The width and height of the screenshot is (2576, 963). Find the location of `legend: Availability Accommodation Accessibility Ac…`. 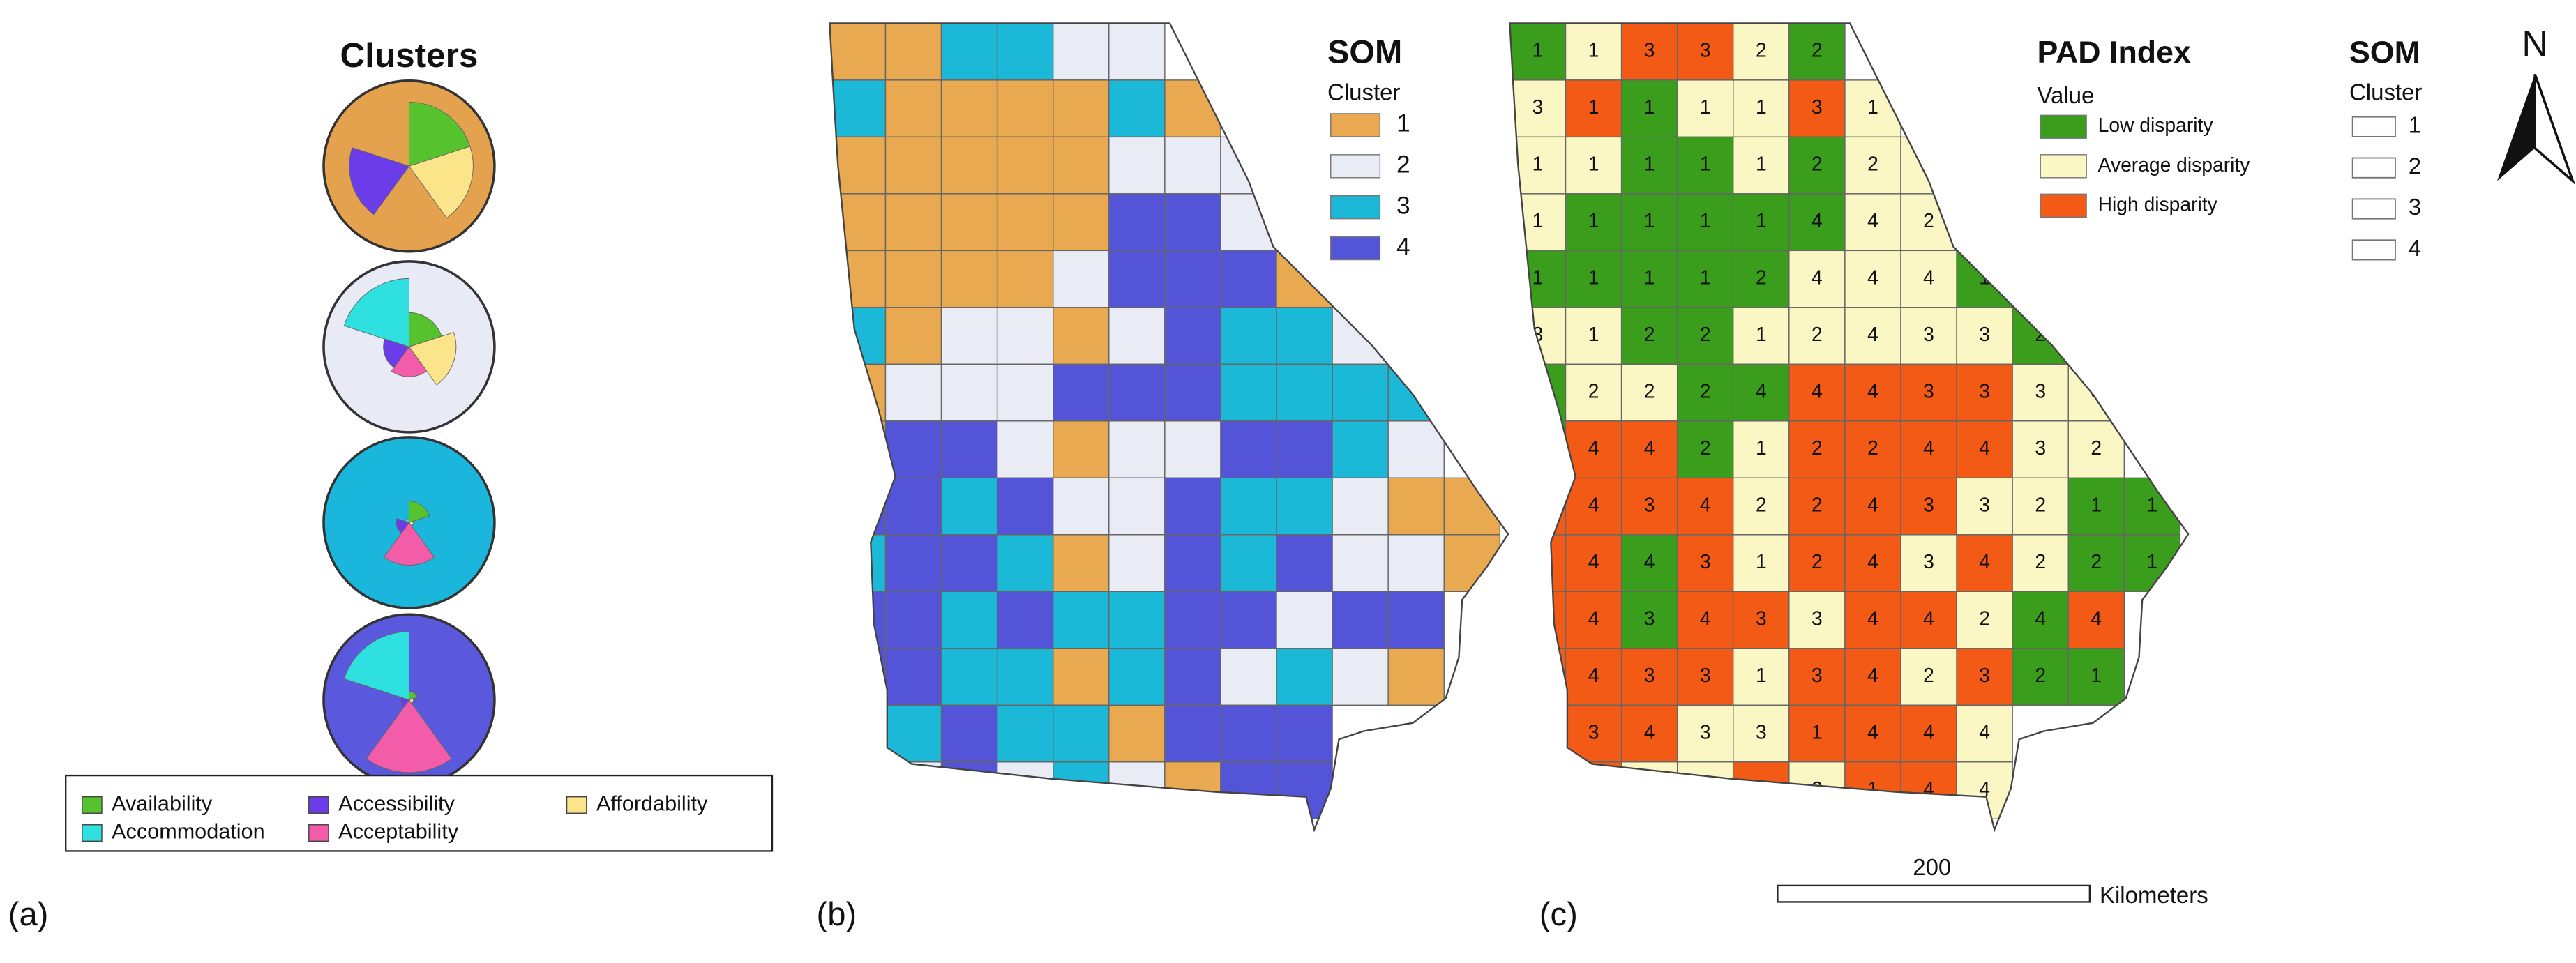

legend: Availability Accommodation Accessibility Ac… is located at coordinates (395, 818).